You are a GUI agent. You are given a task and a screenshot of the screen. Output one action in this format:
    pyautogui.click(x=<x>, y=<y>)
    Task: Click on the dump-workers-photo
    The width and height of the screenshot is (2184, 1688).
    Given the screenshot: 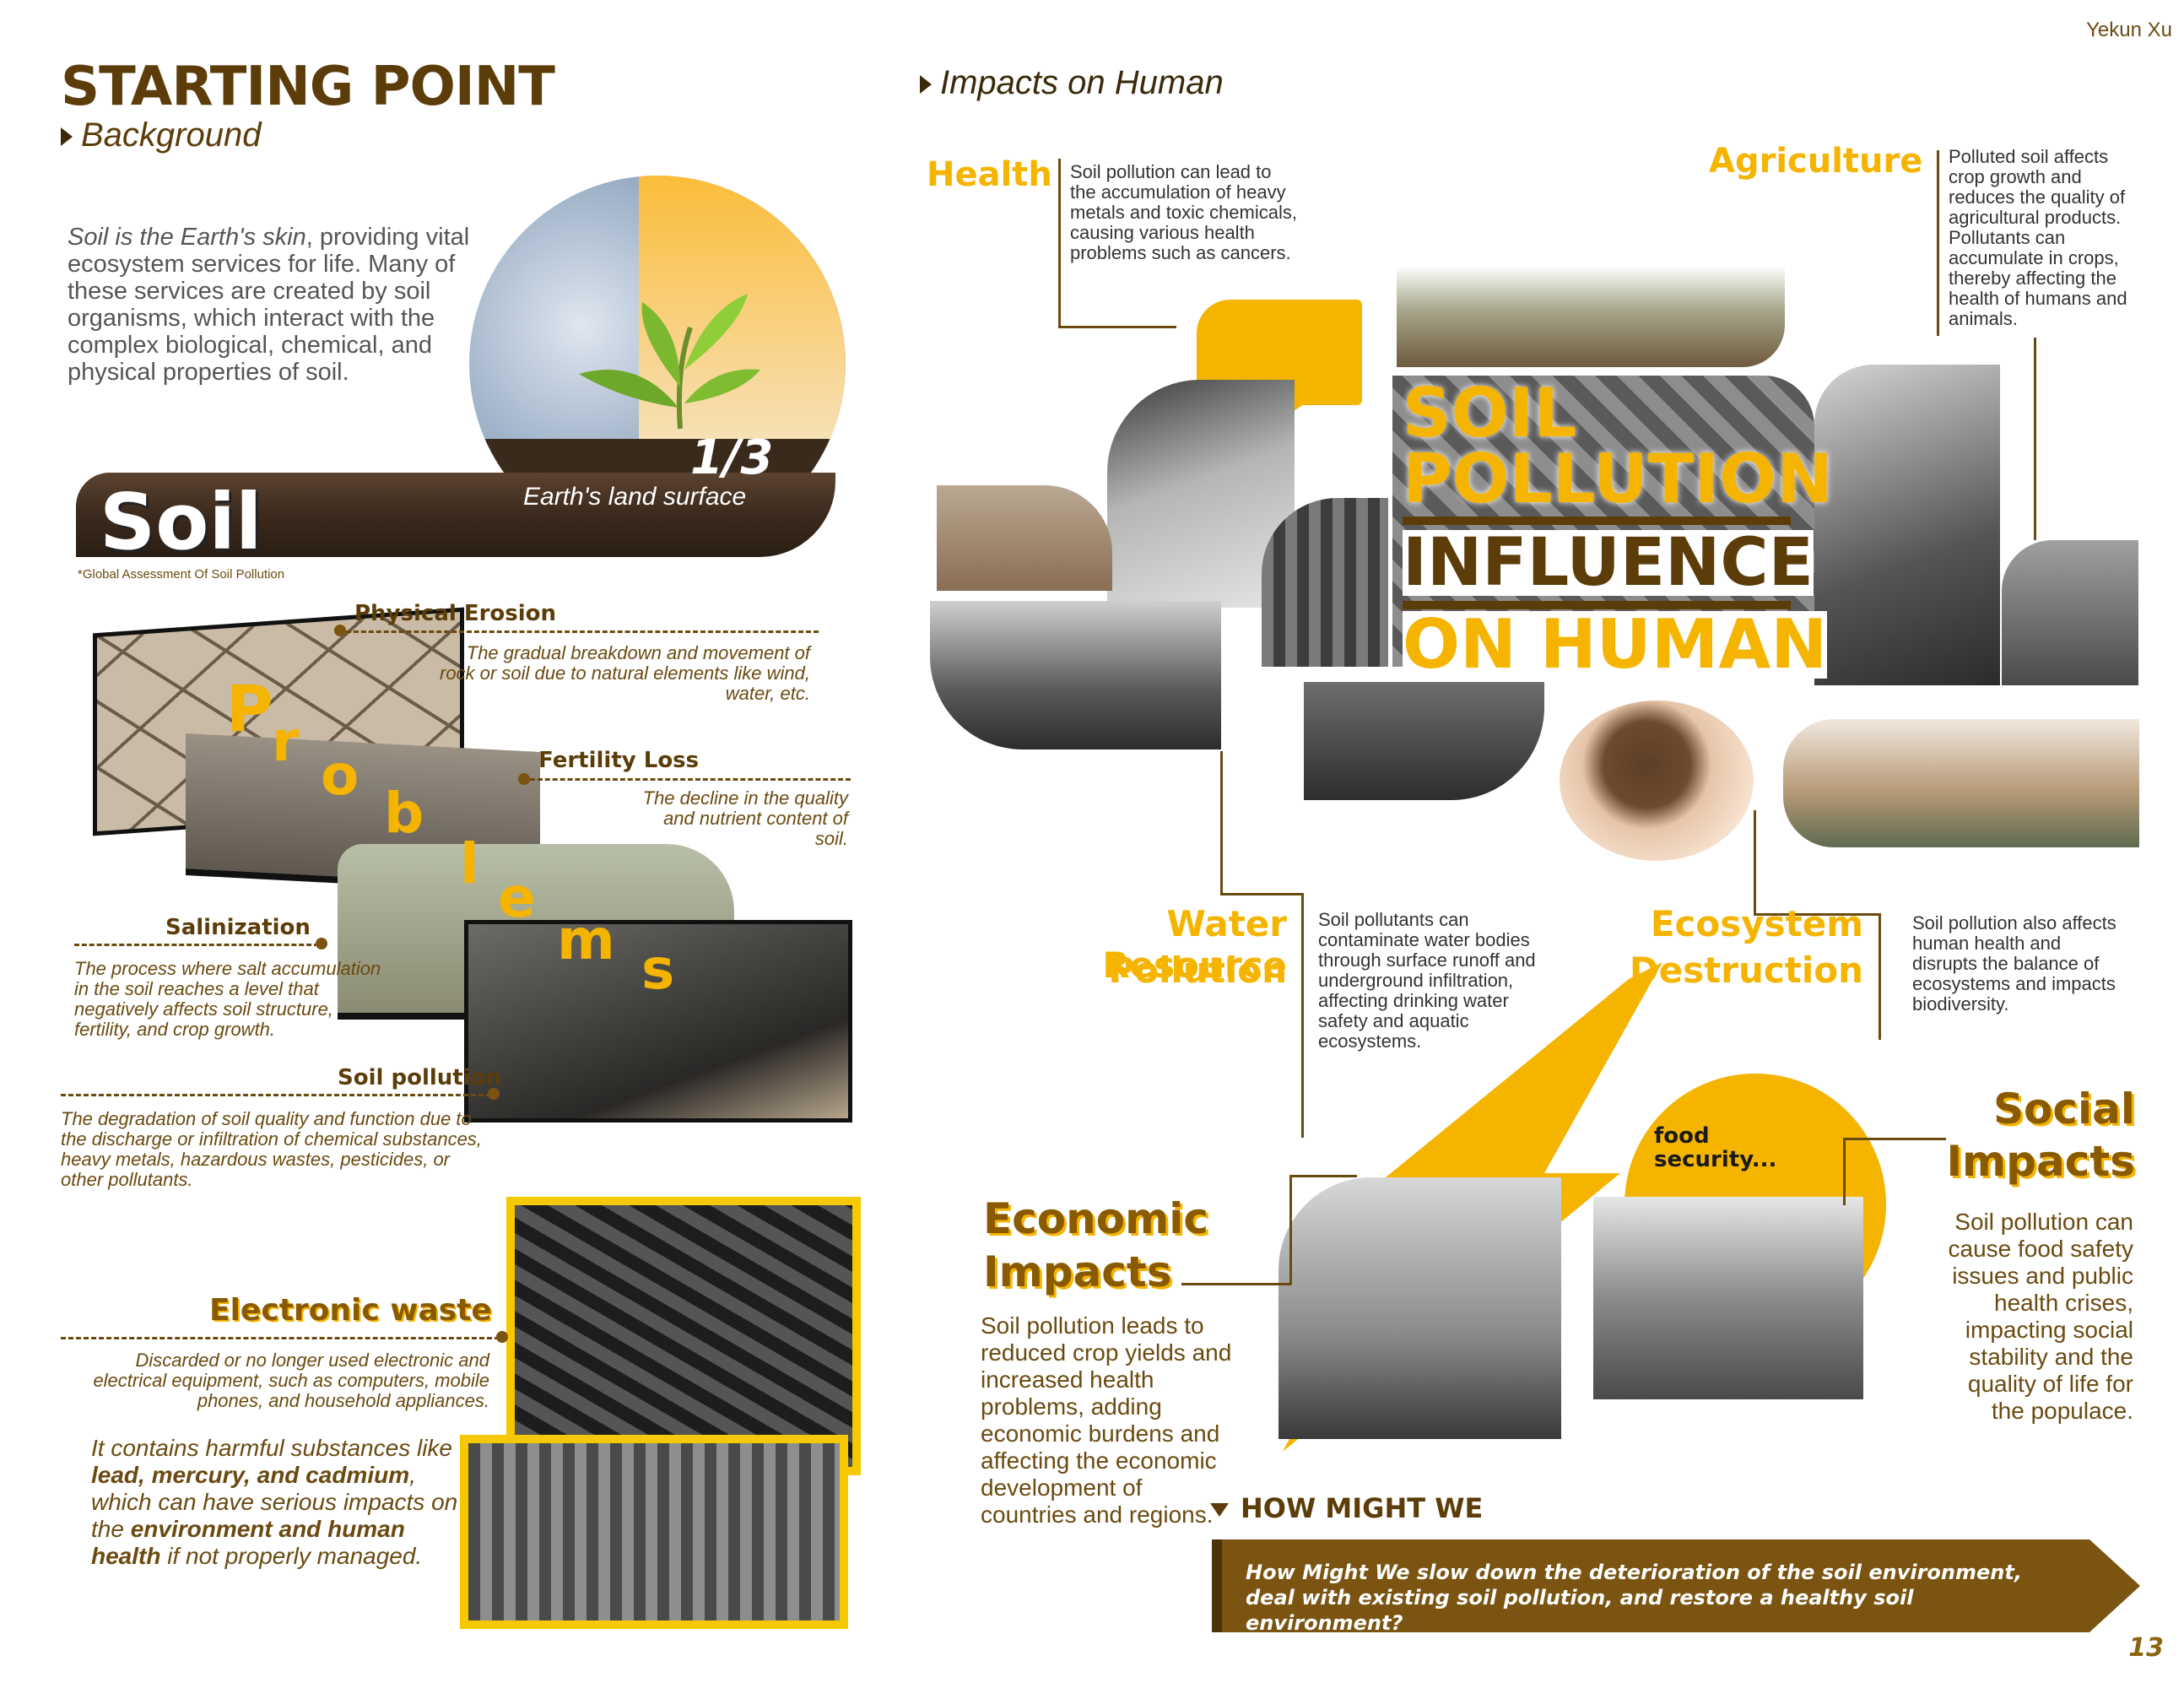 What is the action you would take?
    pyautogui.click(x=1075, y=675)
    